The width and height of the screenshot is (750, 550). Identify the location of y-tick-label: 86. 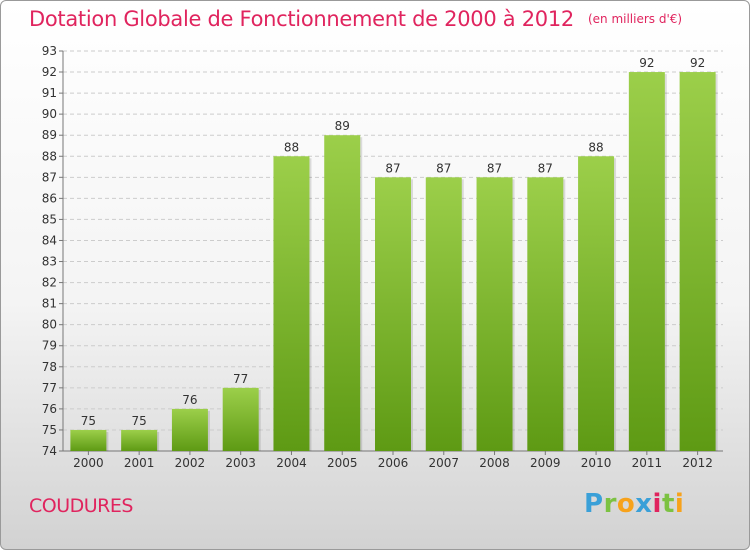
(49, 198).